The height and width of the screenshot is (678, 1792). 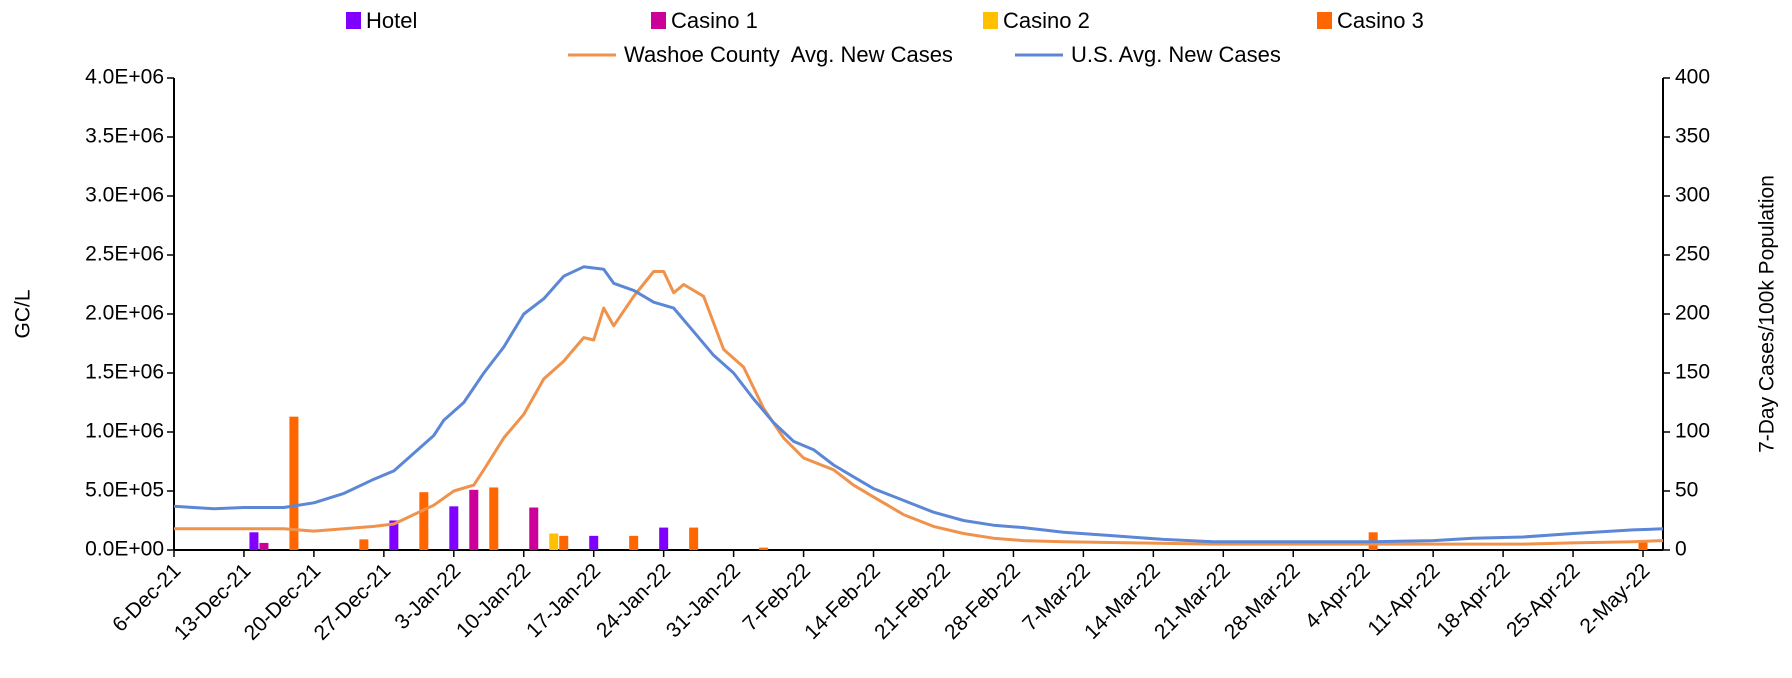 What do you see at coordinates (1692, 313) in the screenshot?
I see `y2-tick-label: 200` at bounding box center [1692, 313].